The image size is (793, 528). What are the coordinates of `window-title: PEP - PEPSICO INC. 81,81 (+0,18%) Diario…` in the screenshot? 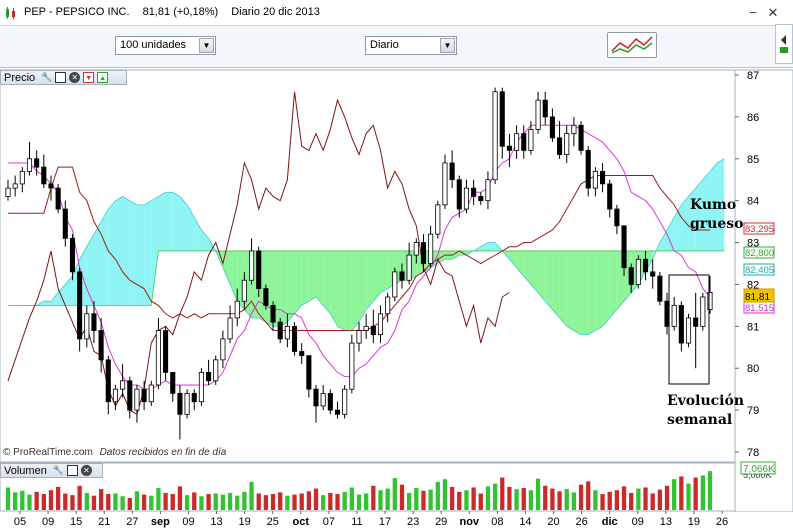 It's located at (177, 12).